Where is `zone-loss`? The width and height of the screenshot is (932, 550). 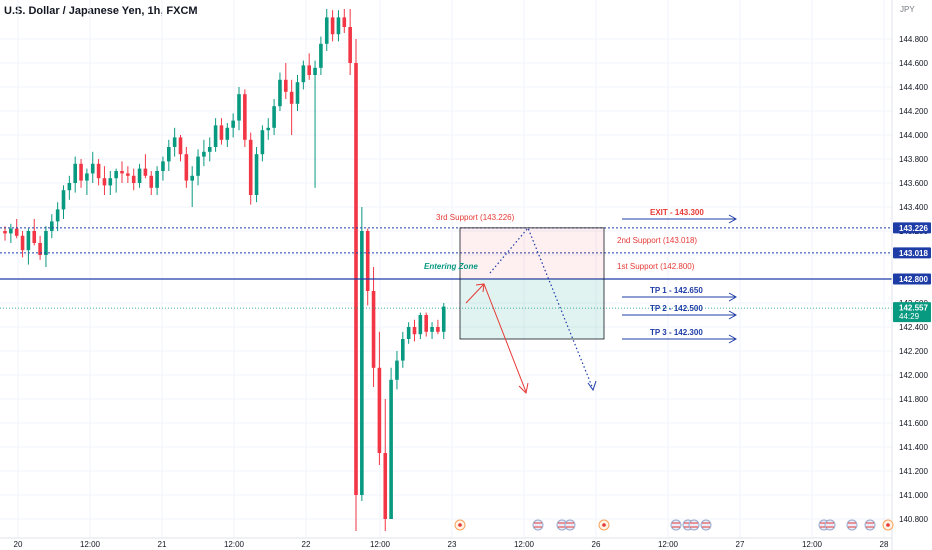
zone-loss is located at coordinates (532, 253).